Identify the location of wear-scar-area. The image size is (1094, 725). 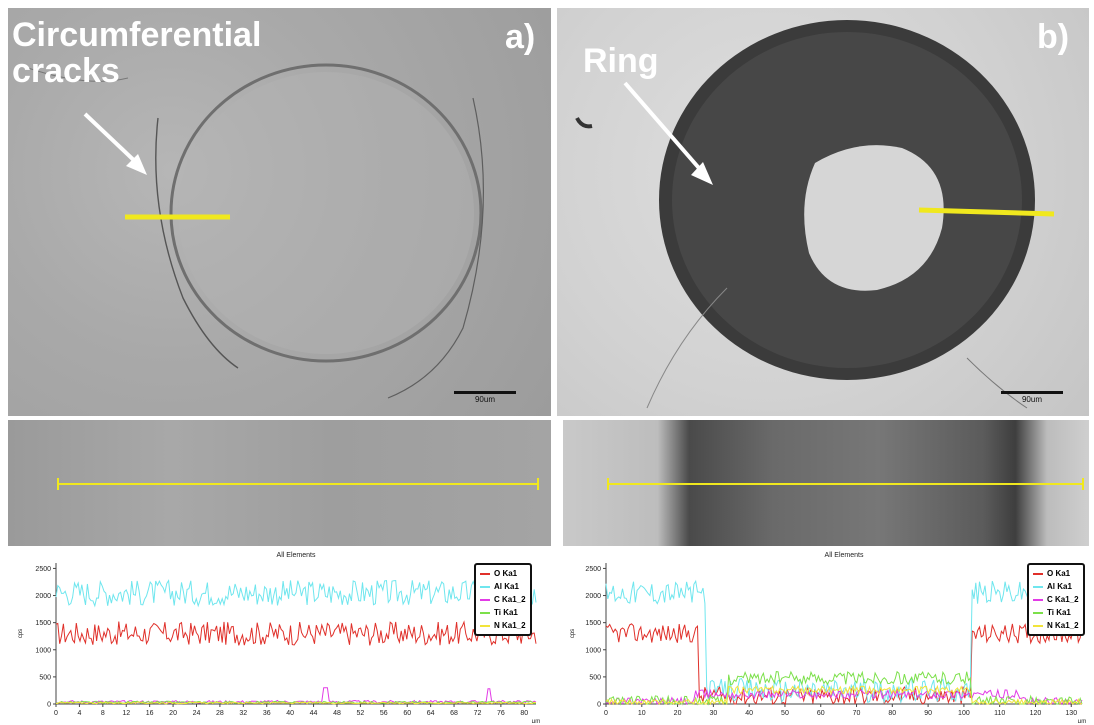
(326, 213).